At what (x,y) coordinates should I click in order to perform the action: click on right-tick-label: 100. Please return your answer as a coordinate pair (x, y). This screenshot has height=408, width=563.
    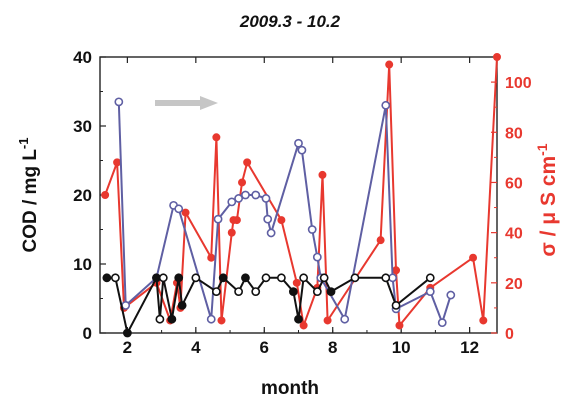
    Looking at the image, I should click on (518, 83).